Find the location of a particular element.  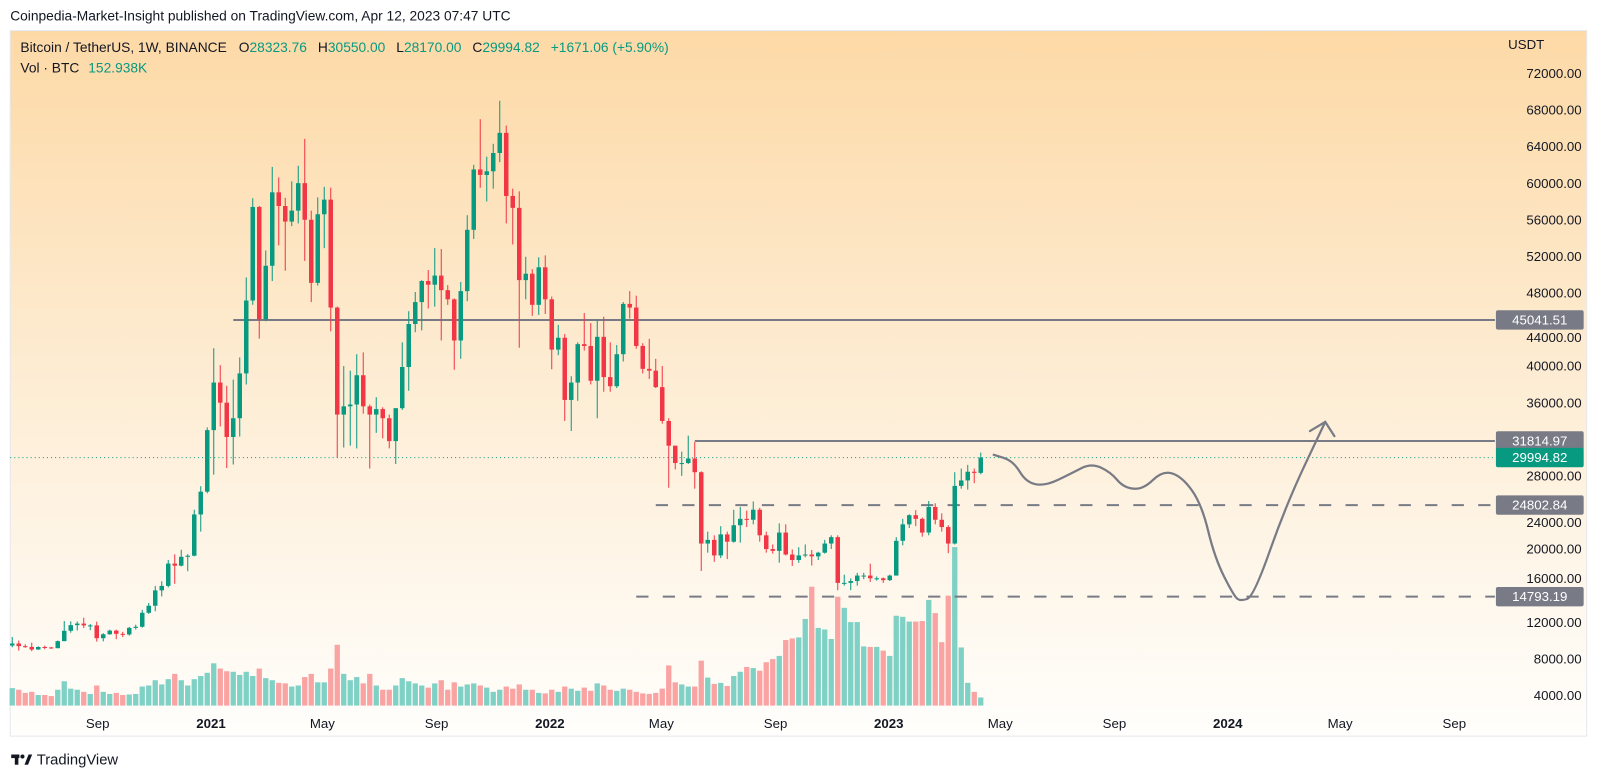

low-label: L is located at coordinates (400, 47).